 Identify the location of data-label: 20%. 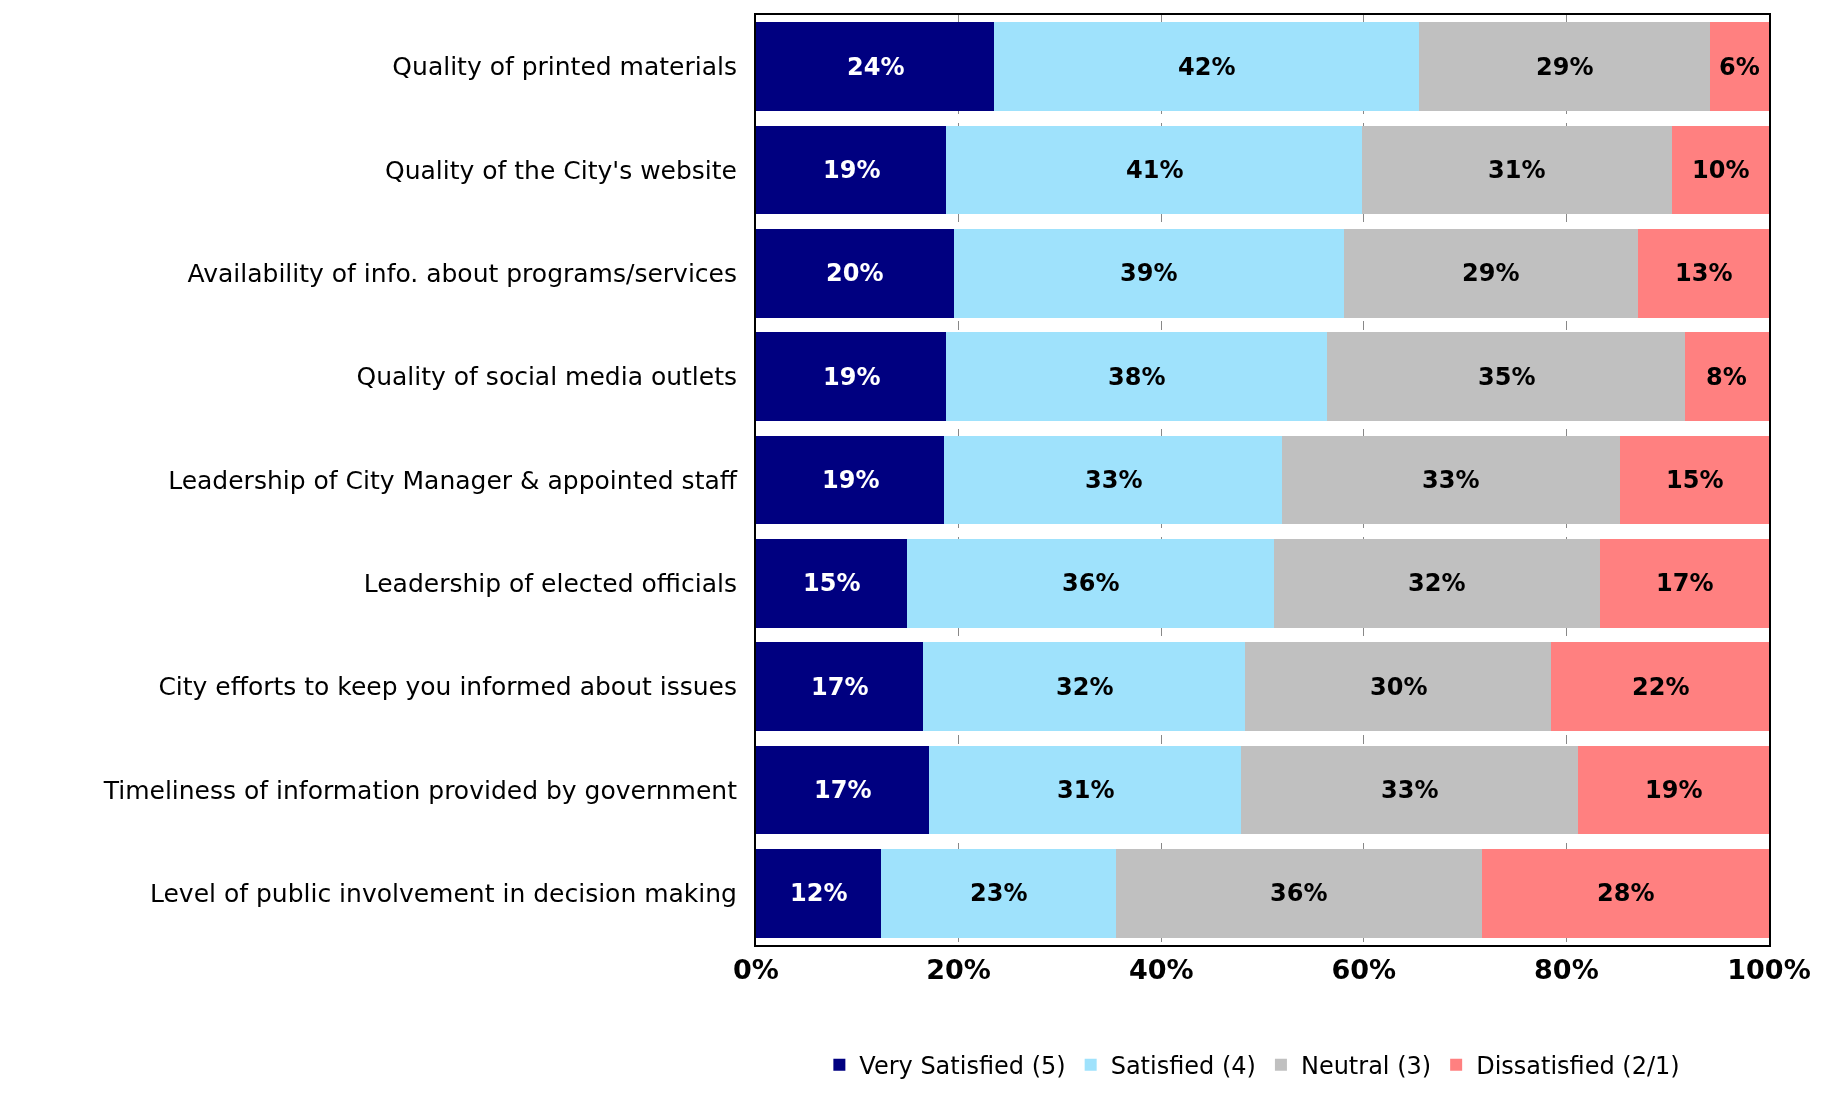
(855, 273).